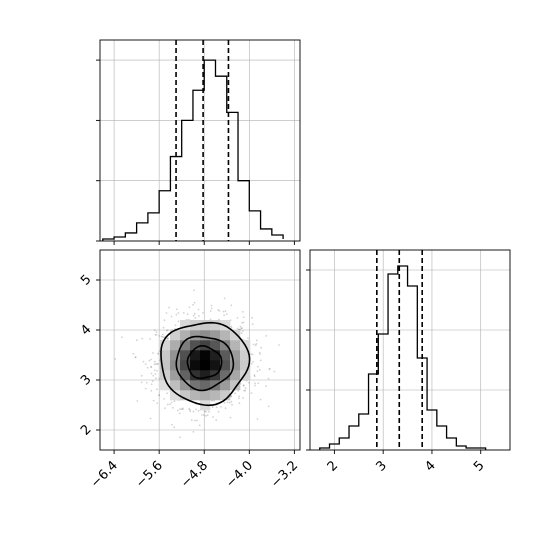 Image resolution: width=550 pixels, height=550 pixels. Describe the element at coordinates (479, 466) in the screenshot. I see `right-xtick-label-3: 5` at that location.